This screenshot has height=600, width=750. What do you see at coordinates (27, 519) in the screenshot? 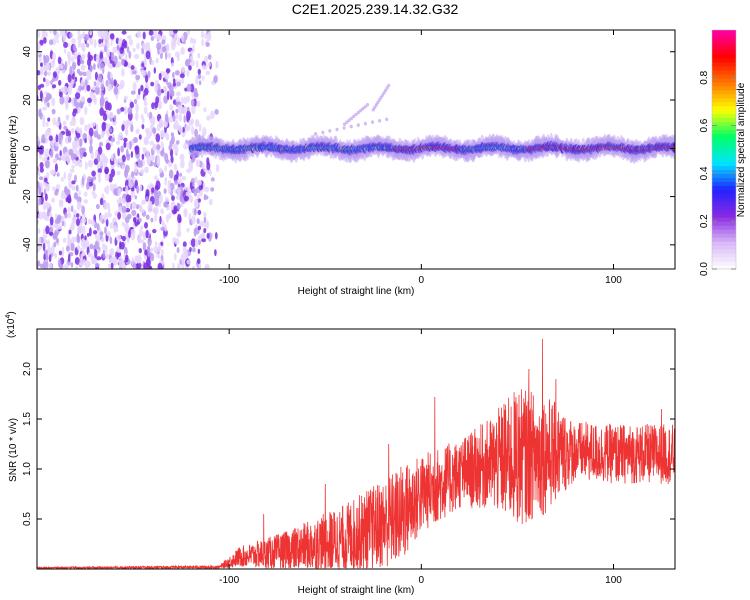
I see `snr-y-tick-label: 0.5` at bounding box center [27, 519].